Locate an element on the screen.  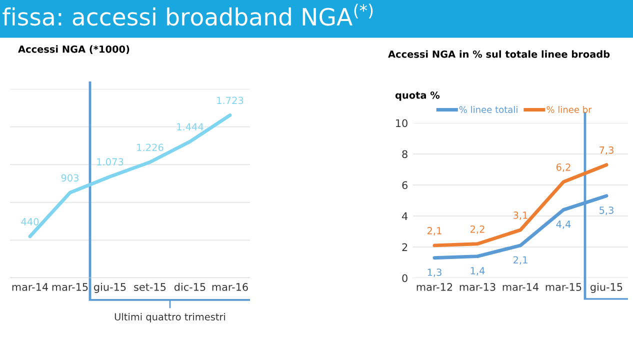
text: Ultimi quattro trimestri is located at coordinates (170, 317).